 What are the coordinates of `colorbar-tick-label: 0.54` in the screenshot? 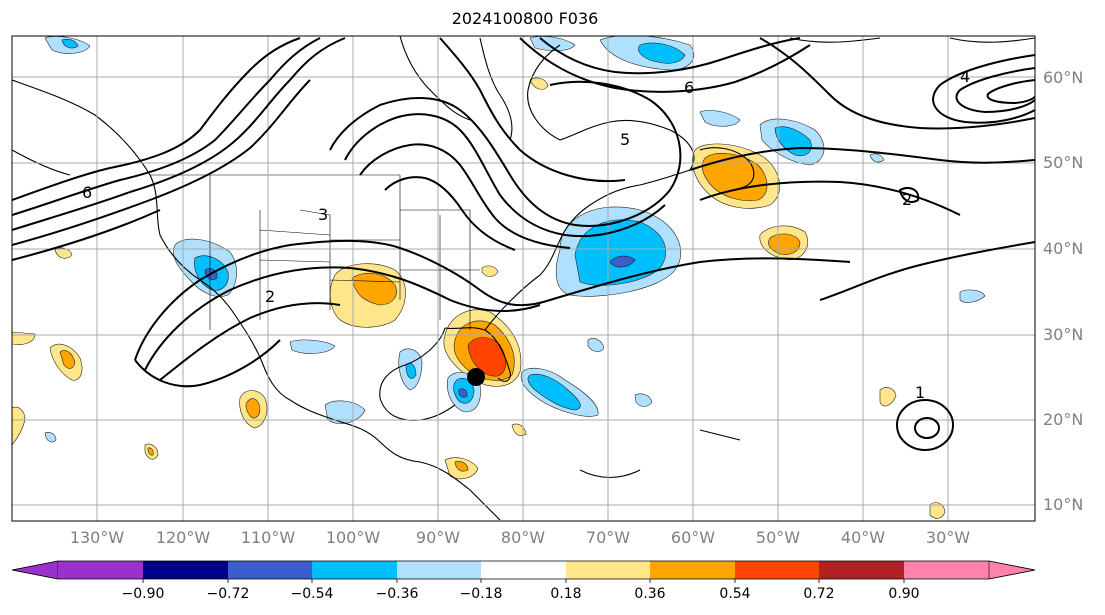 It's located at (735, 594).